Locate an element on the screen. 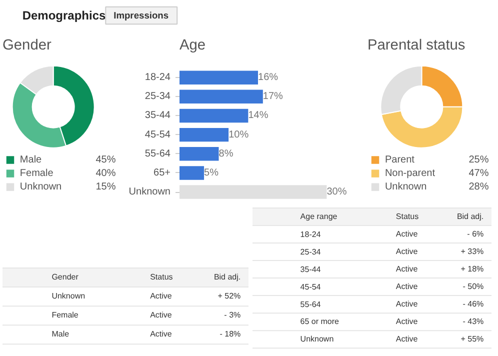 This screenshot has height=356, width=498. text: 18-24 is located at coordinates (311, 234).